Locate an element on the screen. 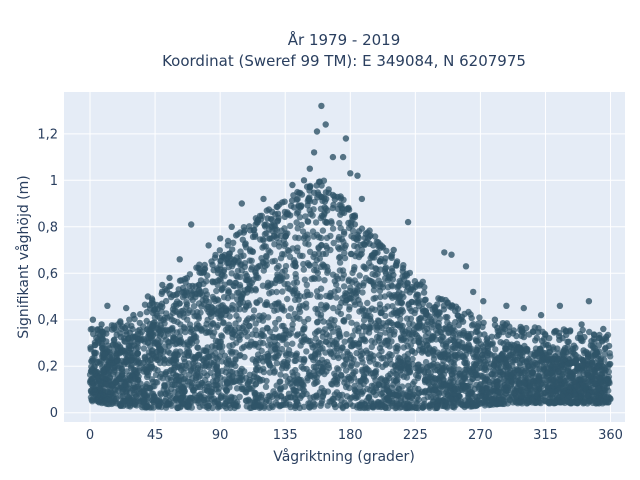 The height and width of the screenshot is (480, 640). y-tick-label: 0,4 is located at coordinates (47, 320).